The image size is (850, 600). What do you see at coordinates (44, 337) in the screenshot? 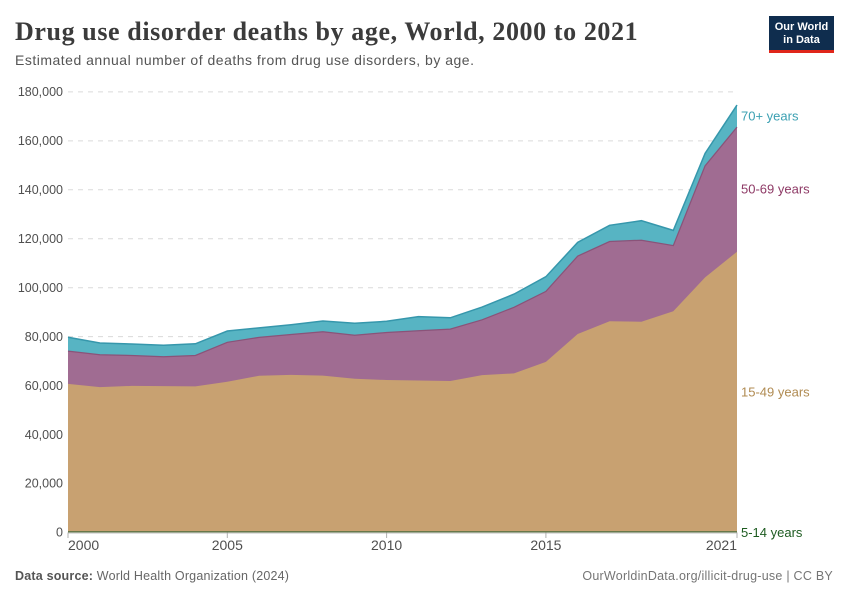
I see `svg-text: 80,000` at bounding box center [44, 337].